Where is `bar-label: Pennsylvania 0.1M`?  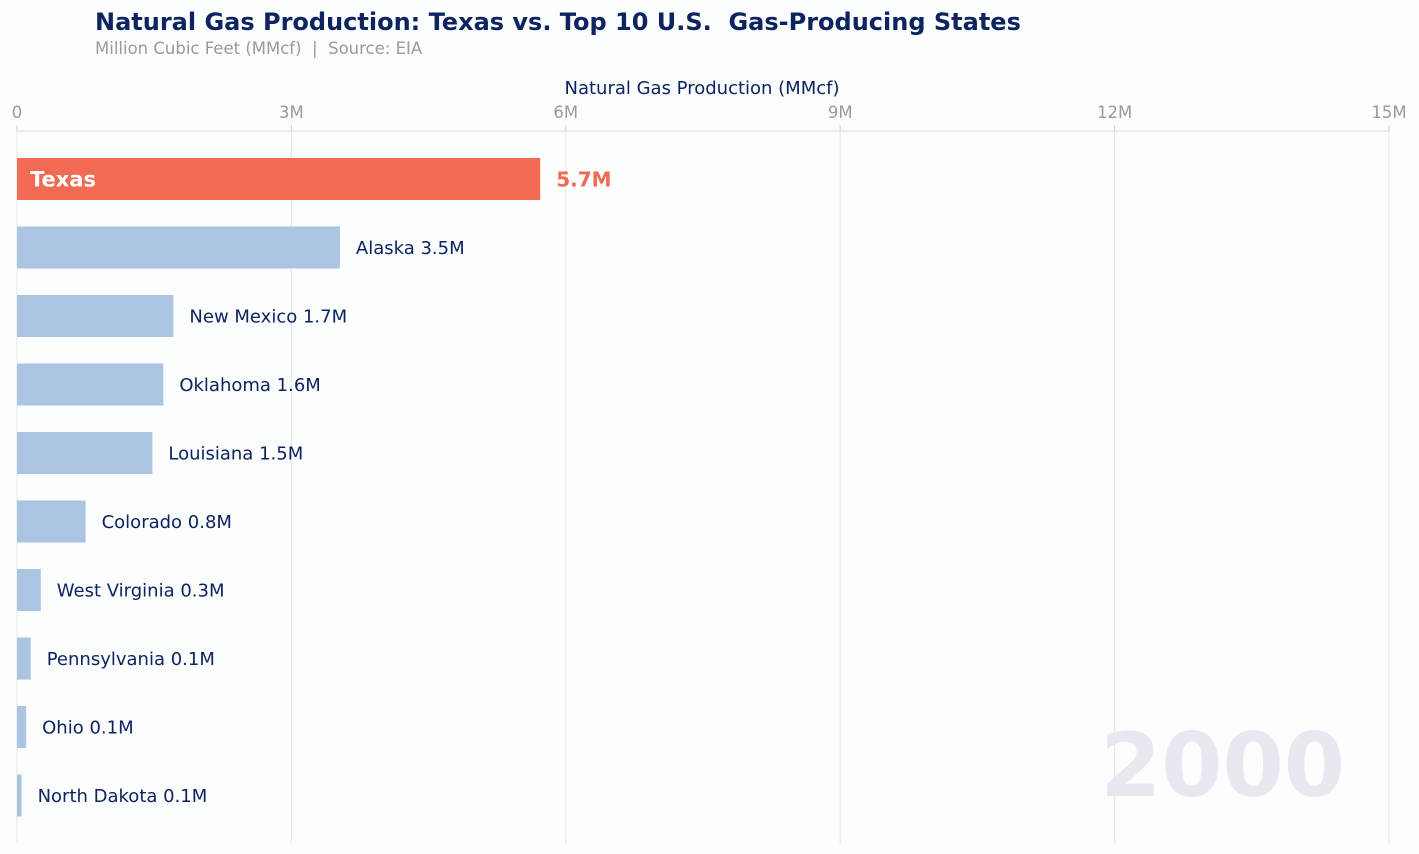 bar-label: Pennsylvania 0.1M is located at coordinates (131, 659).